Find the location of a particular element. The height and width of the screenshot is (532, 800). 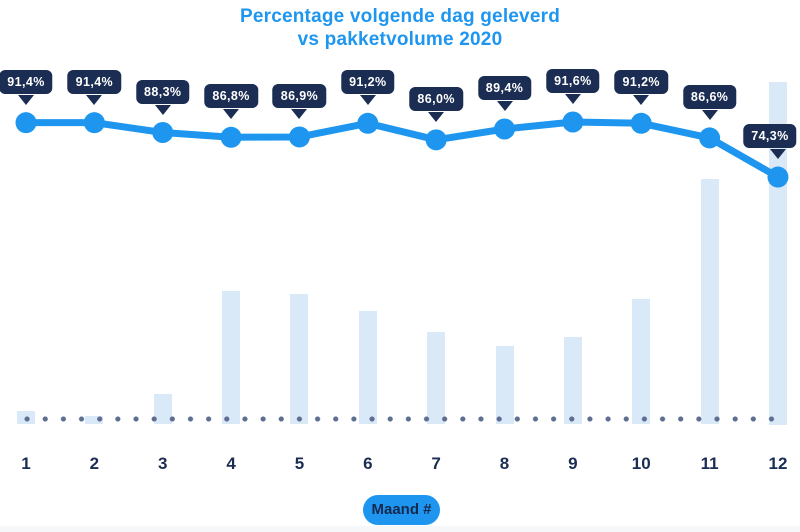

x-axis-label-4: 4 is located at coordinates (231, 463).